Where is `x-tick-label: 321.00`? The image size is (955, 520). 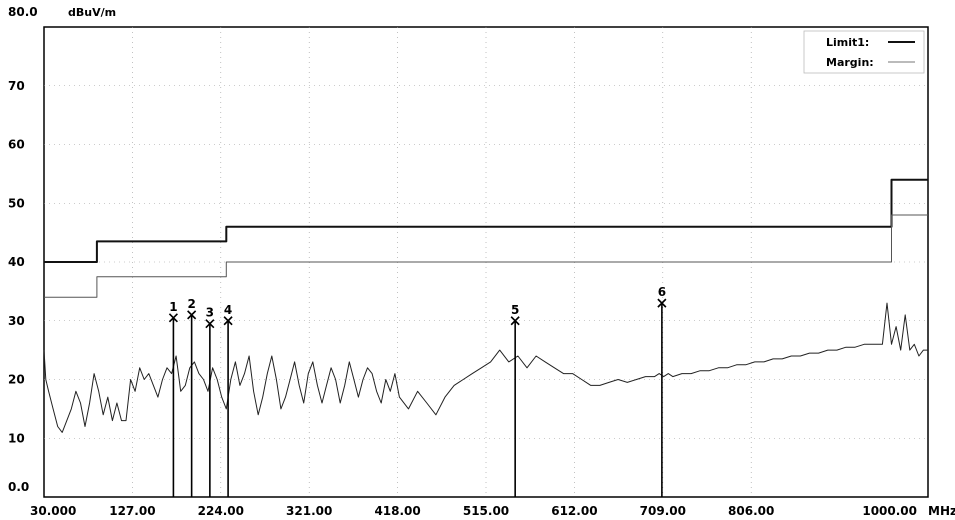
x-tick-label: 321.00 is located at coordinates (309, 511).